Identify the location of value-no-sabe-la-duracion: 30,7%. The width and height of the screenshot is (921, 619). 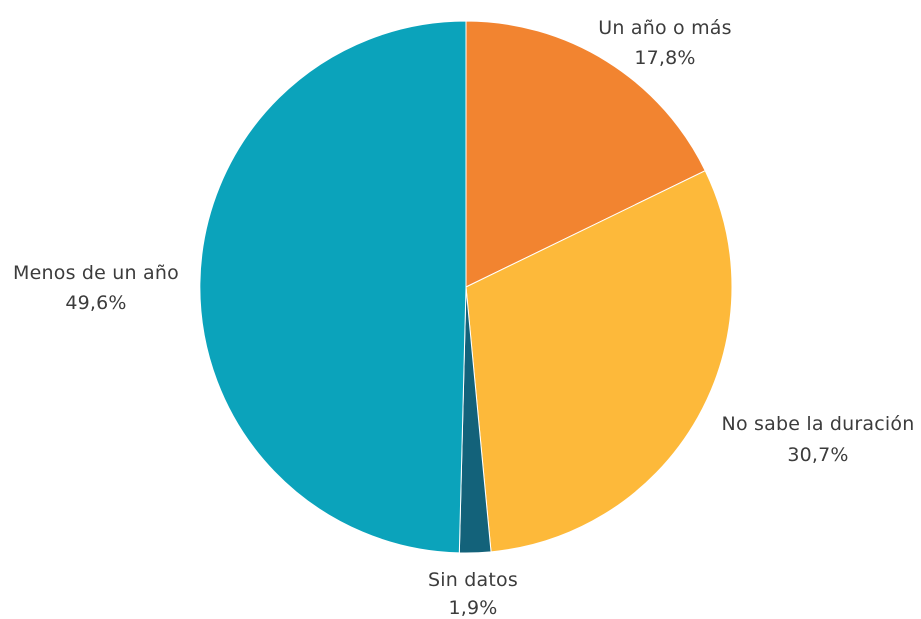
(817, 455).